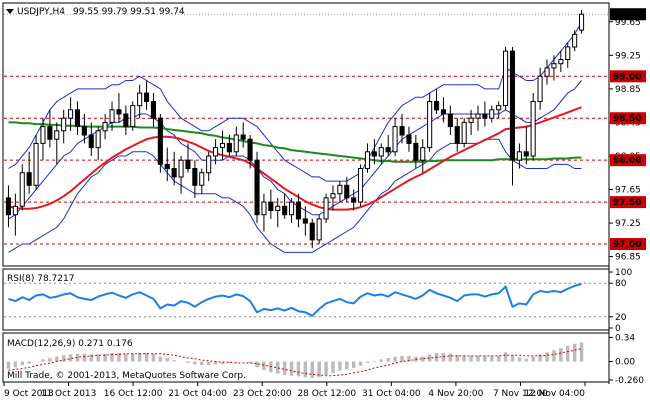  I want to click on macd-title: MACD(12,26,9) 0.271 0.176, so click(70, 344).